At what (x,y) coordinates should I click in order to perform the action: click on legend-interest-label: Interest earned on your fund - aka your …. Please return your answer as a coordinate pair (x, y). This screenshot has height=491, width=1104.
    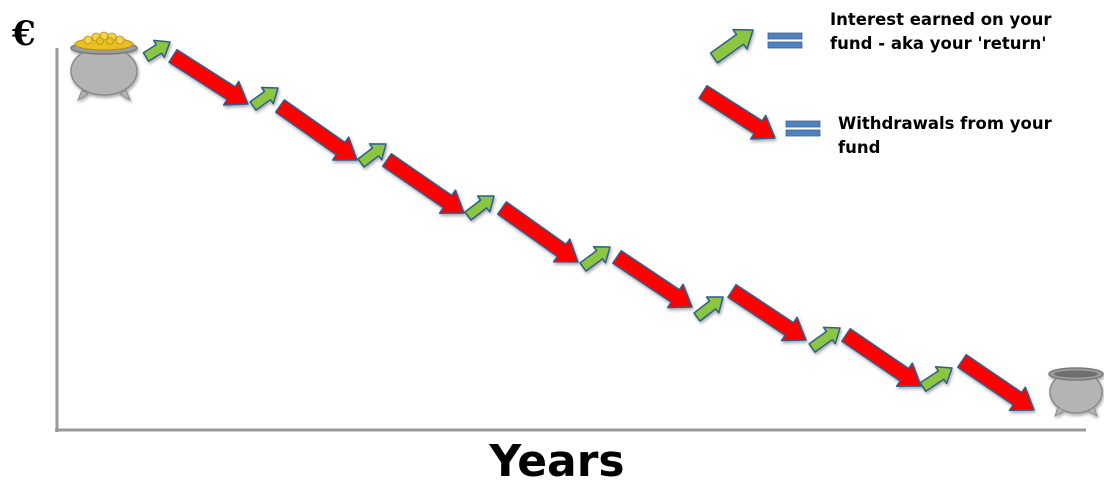
    Looking at the image, I should click on (941, 32).